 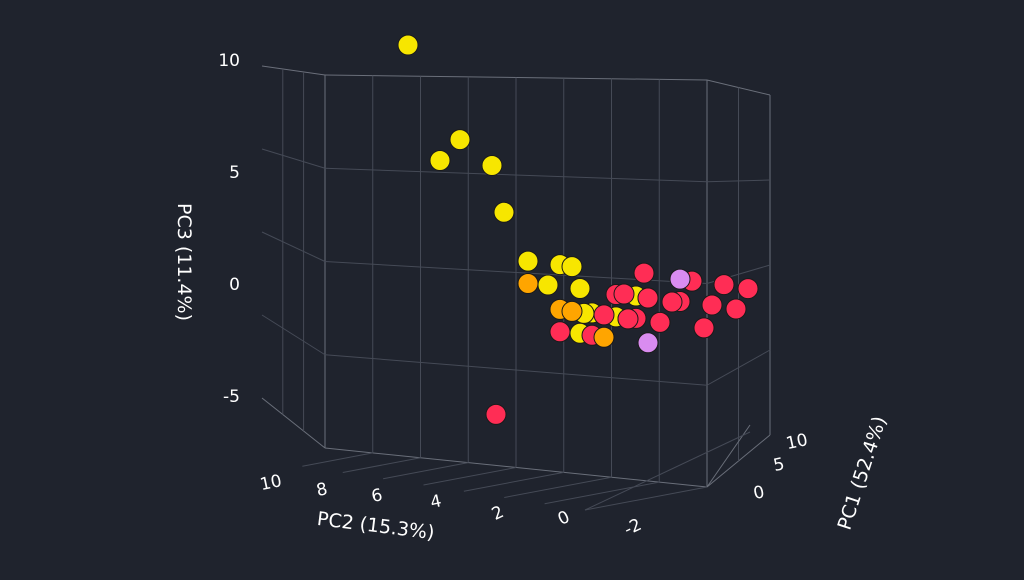 What do you see at coordinates (184, 262) in the screenshot?
I see `z-axis-title: PC3 (11.4%)` at bounding box center [184, 262].